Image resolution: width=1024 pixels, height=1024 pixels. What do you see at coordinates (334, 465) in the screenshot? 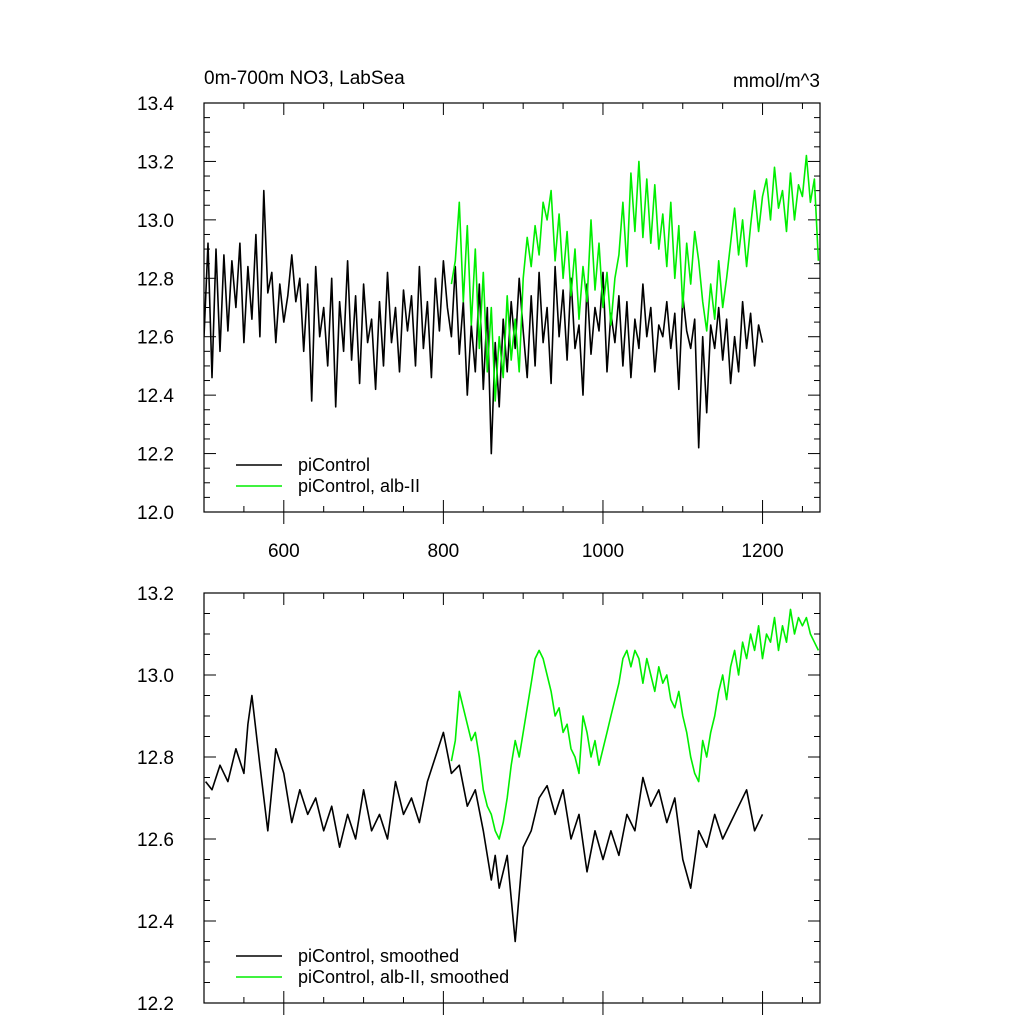
I see `legend-label-1: piControl` at bounding box center [334, 465].